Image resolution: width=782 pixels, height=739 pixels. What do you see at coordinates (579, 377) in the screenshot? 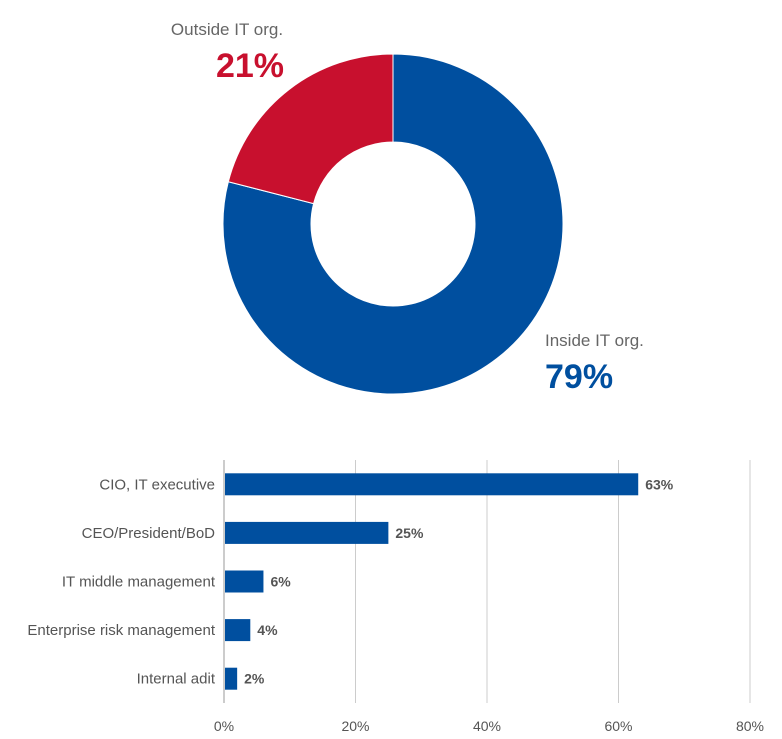
I see `donut-value-inside-it-org: 79%` at bounding box center [579, 377].